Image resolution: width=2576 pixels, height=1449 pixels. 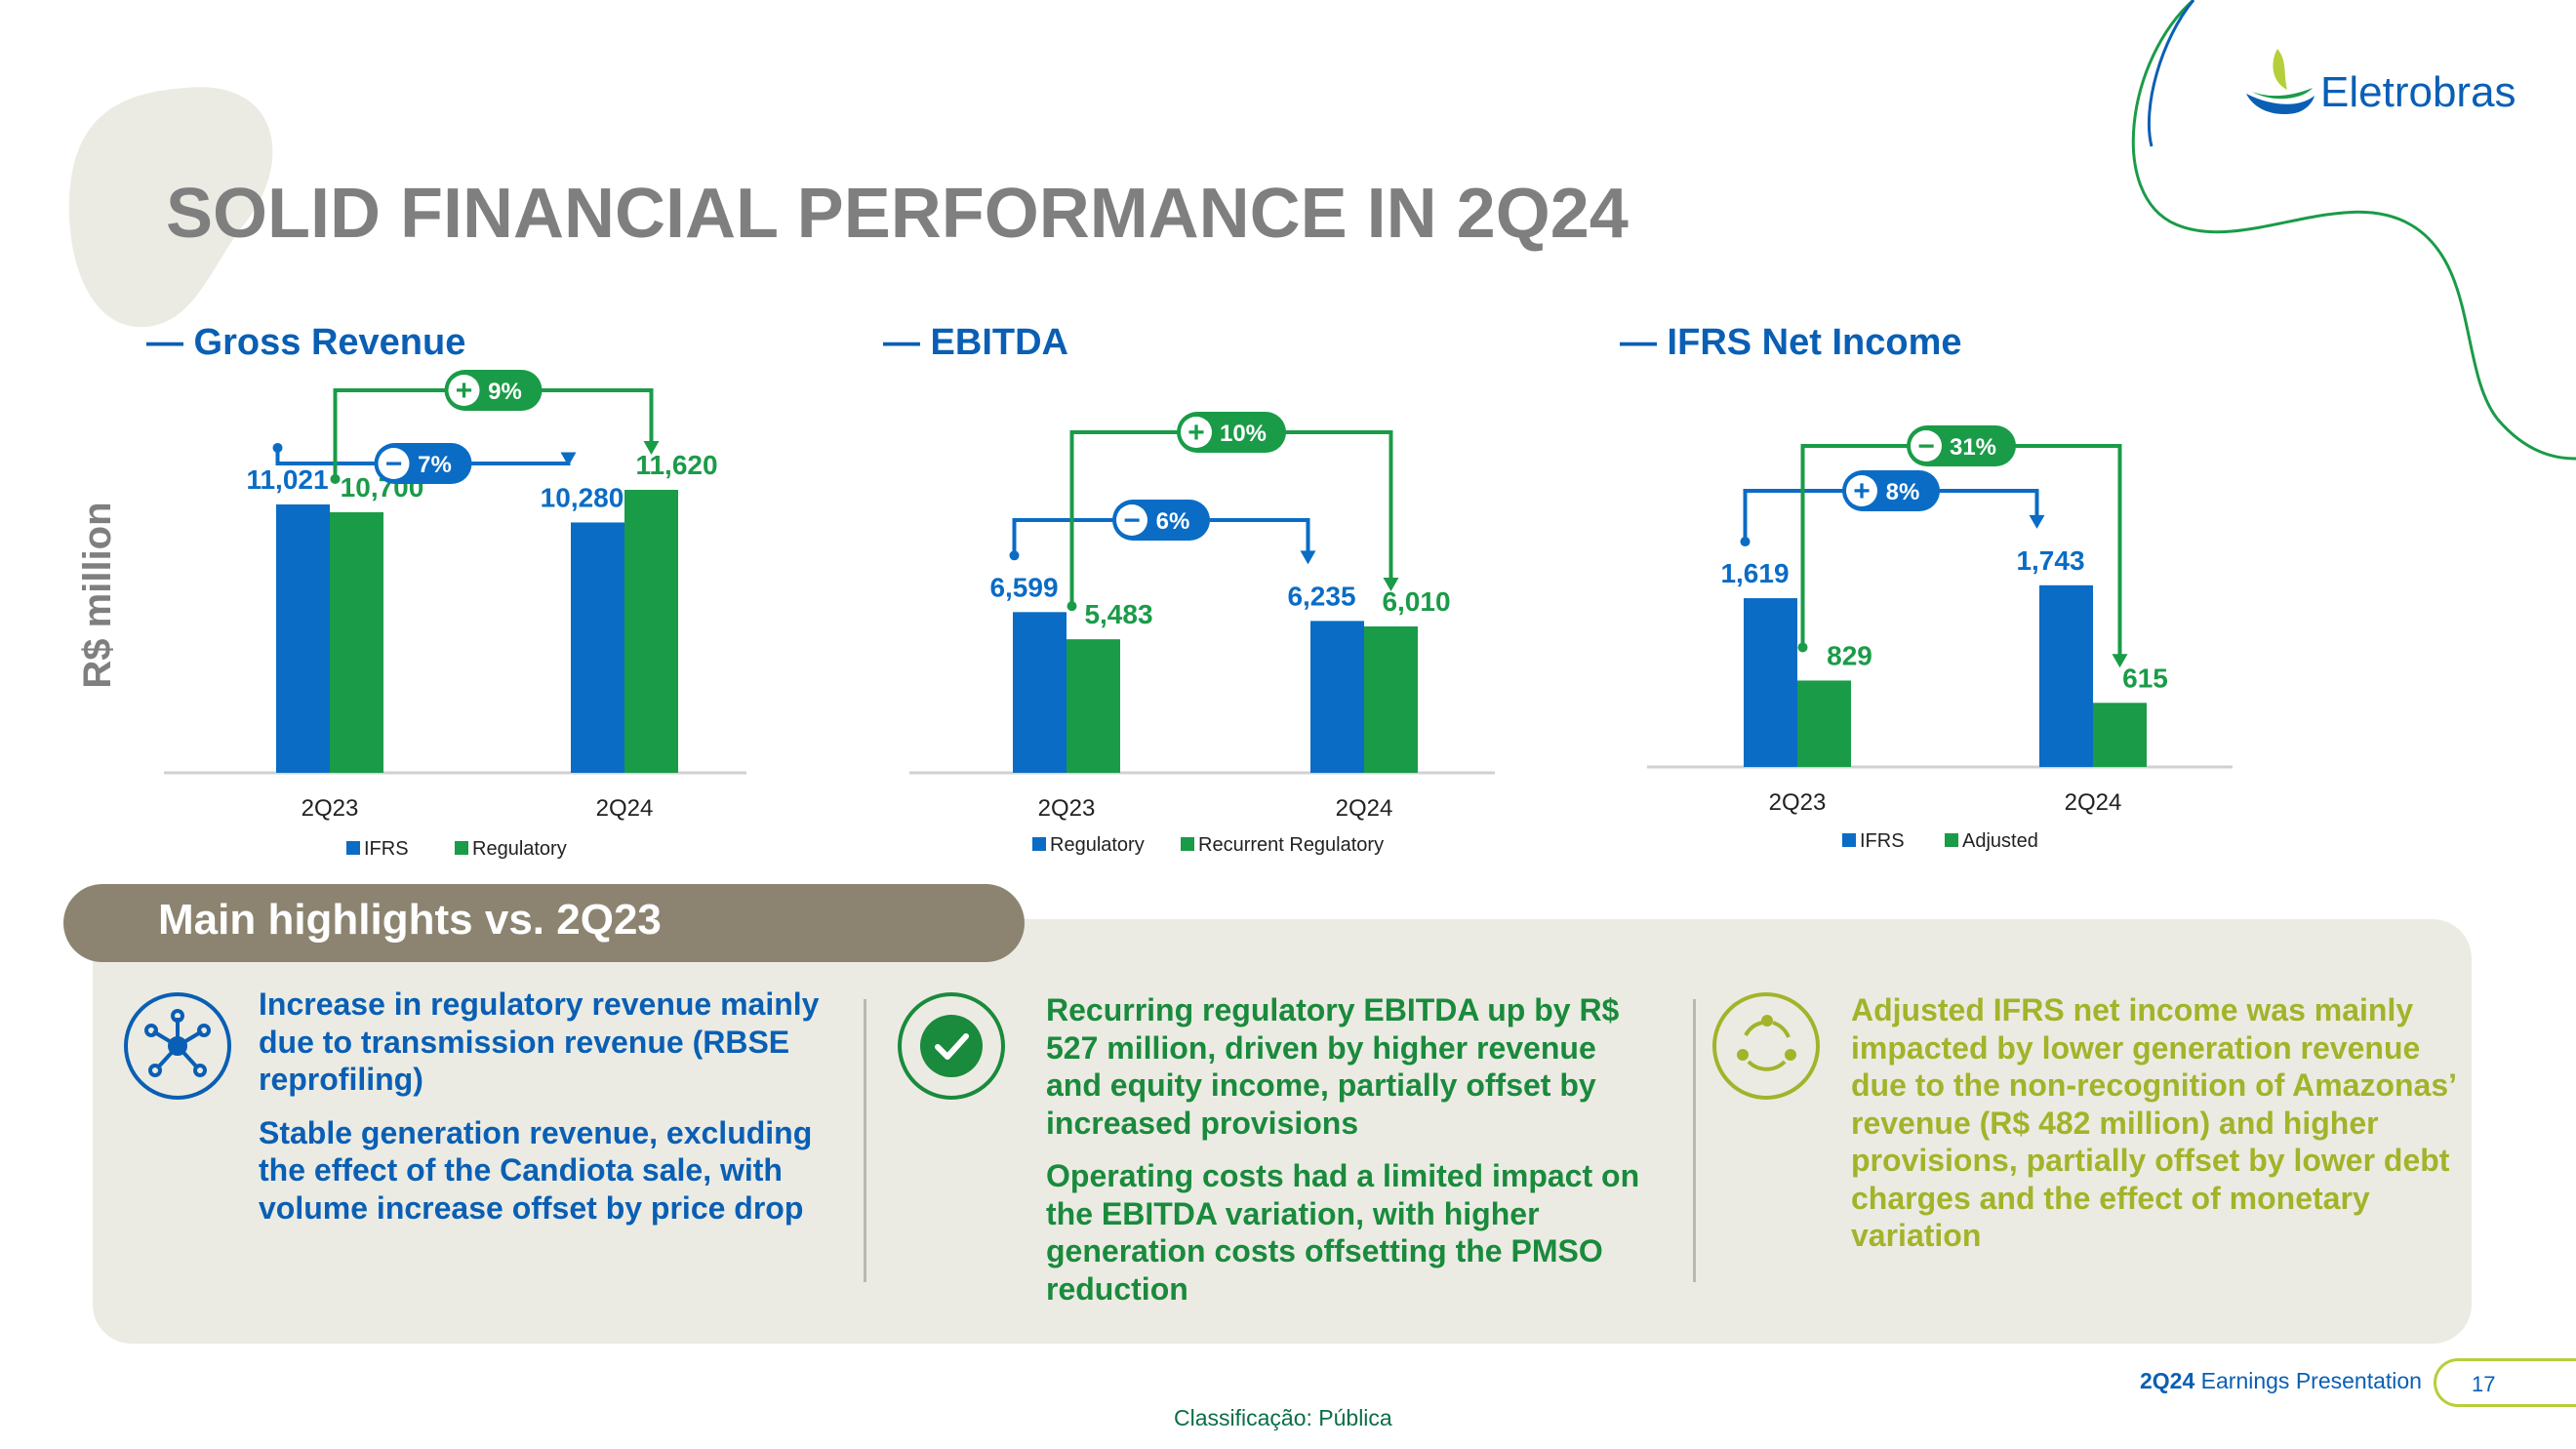 I want to click on cycle-icon, so click(x=1766, y=1046).